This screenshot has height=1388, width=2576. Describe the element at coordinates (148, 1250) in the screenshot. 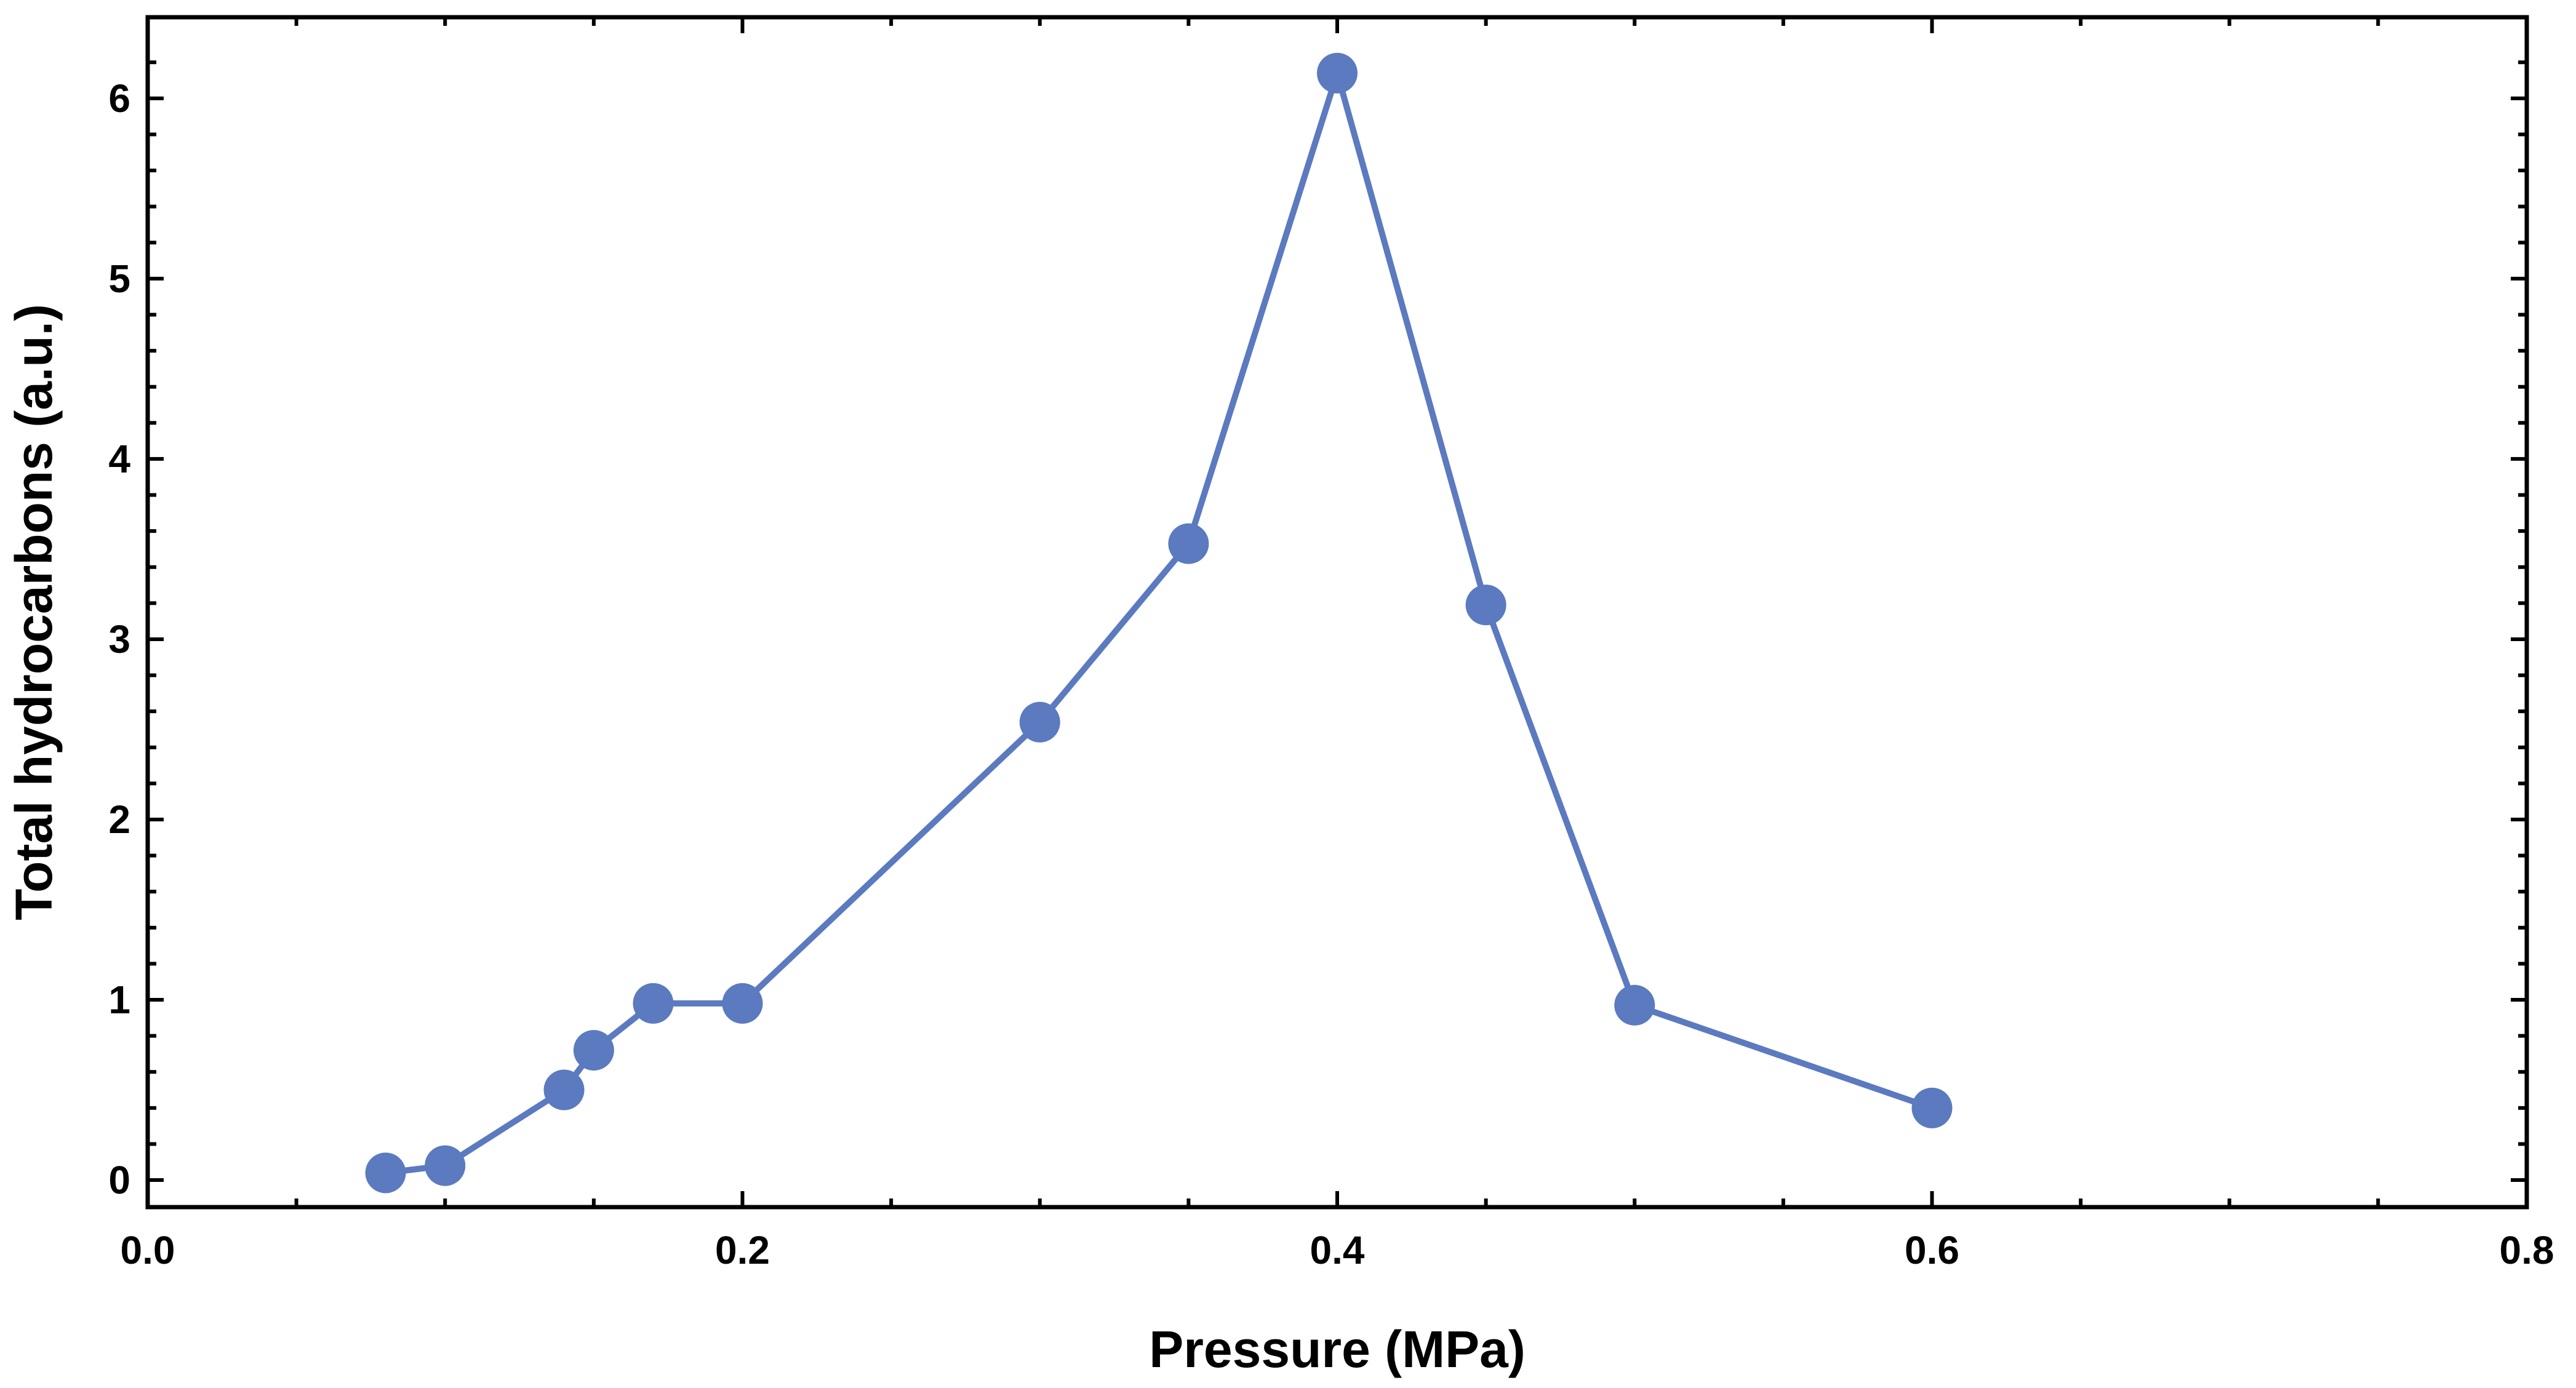

I see `x-tick-label: 0.0` at that location.